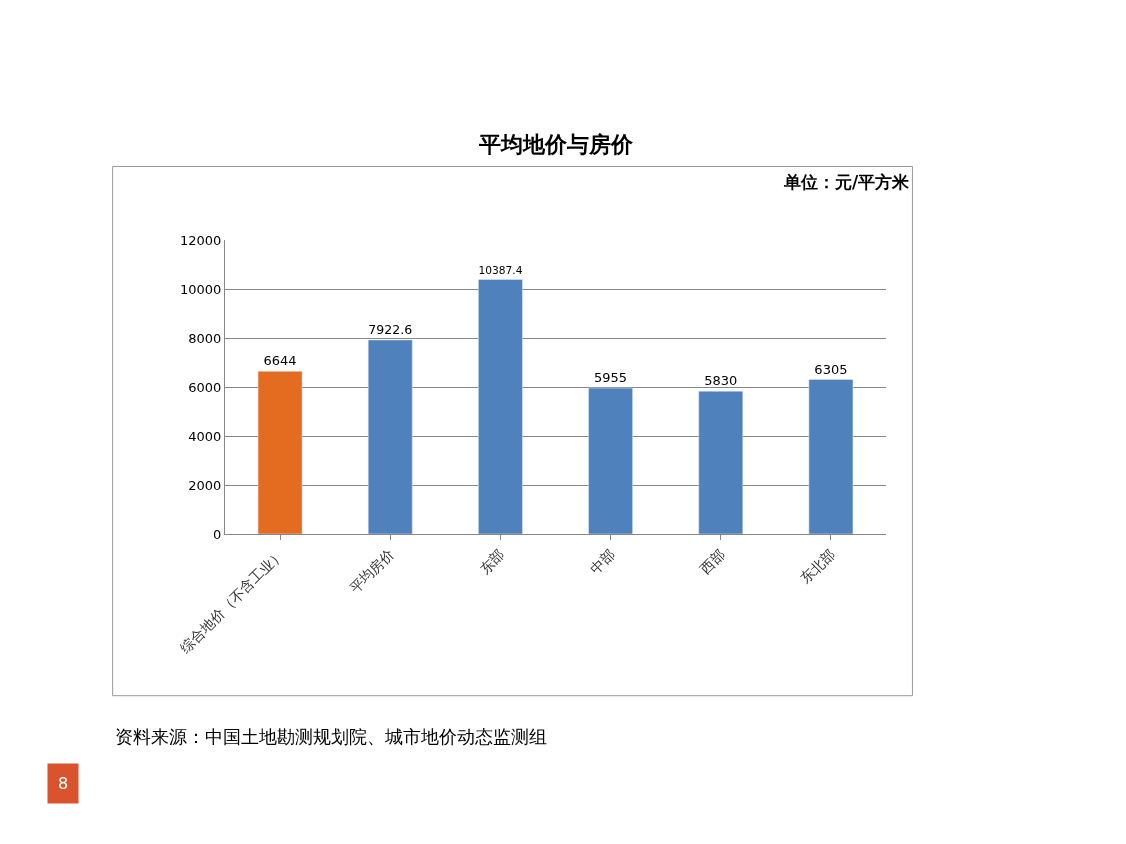  I want to click on x-tick-label: 东北部, so click(817, 566).